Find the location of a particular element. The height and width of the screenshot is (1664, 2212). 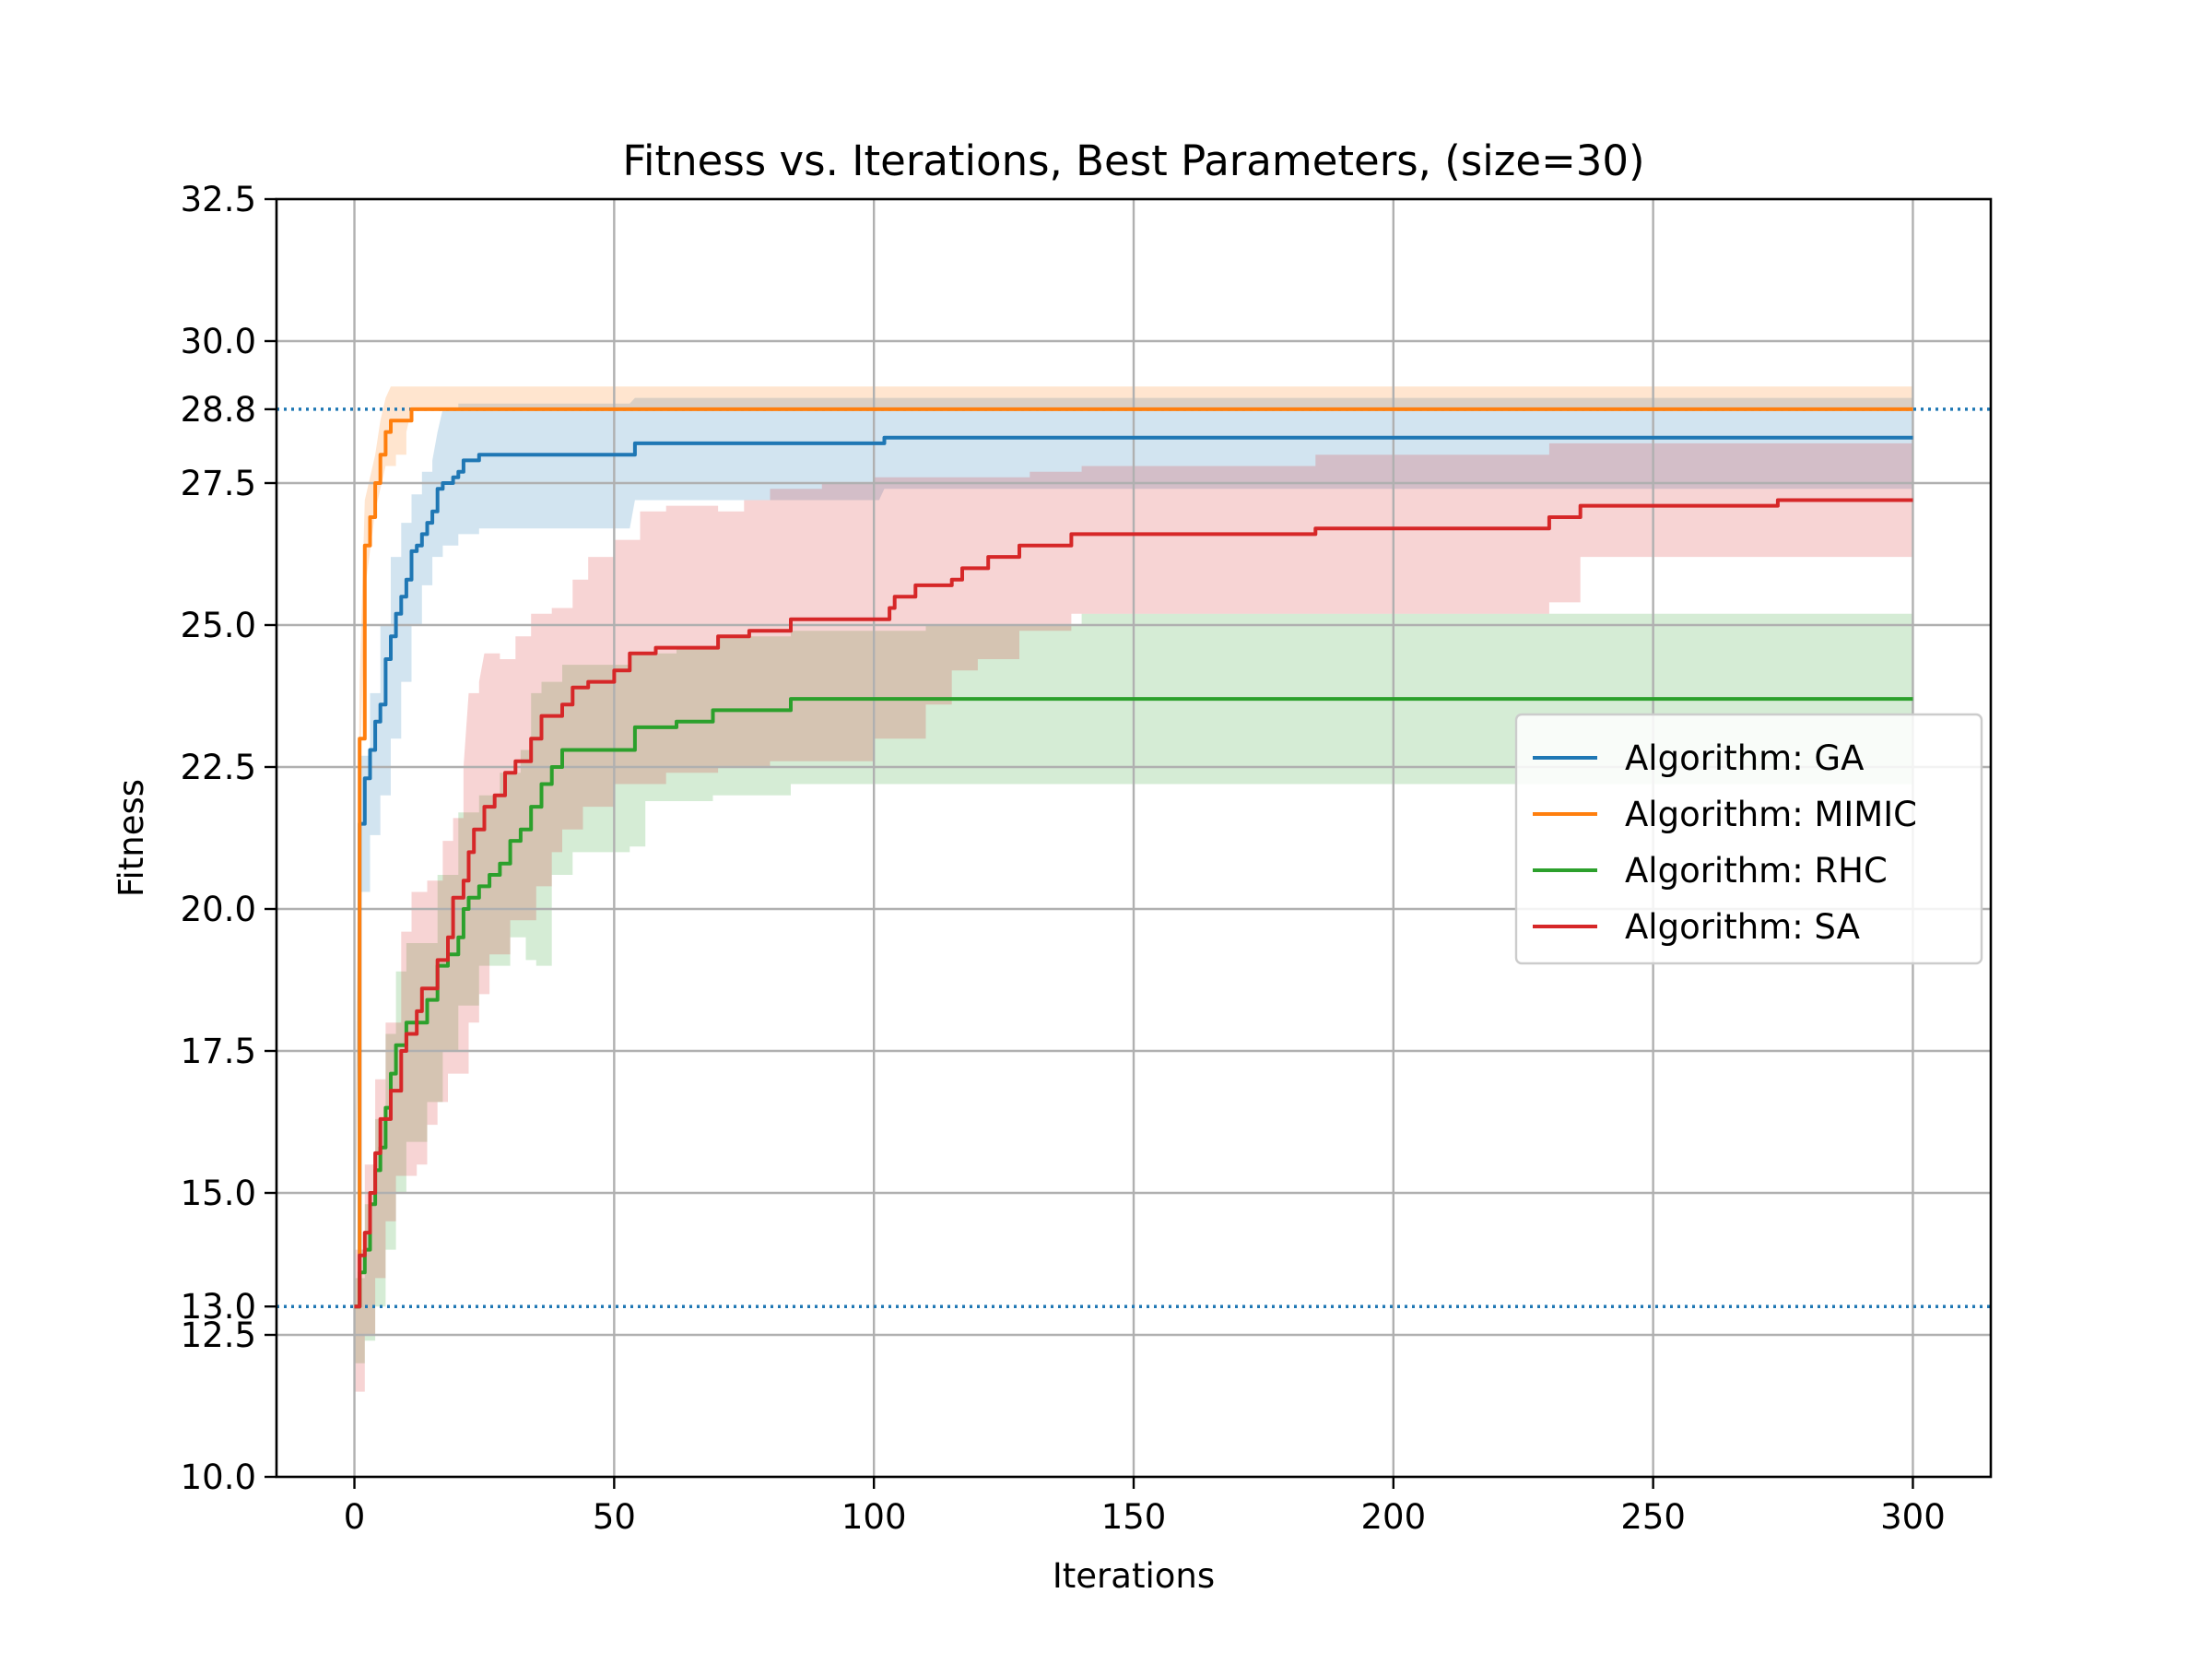

x-tick-label: 200 is located at coordinates (1394, 1517).